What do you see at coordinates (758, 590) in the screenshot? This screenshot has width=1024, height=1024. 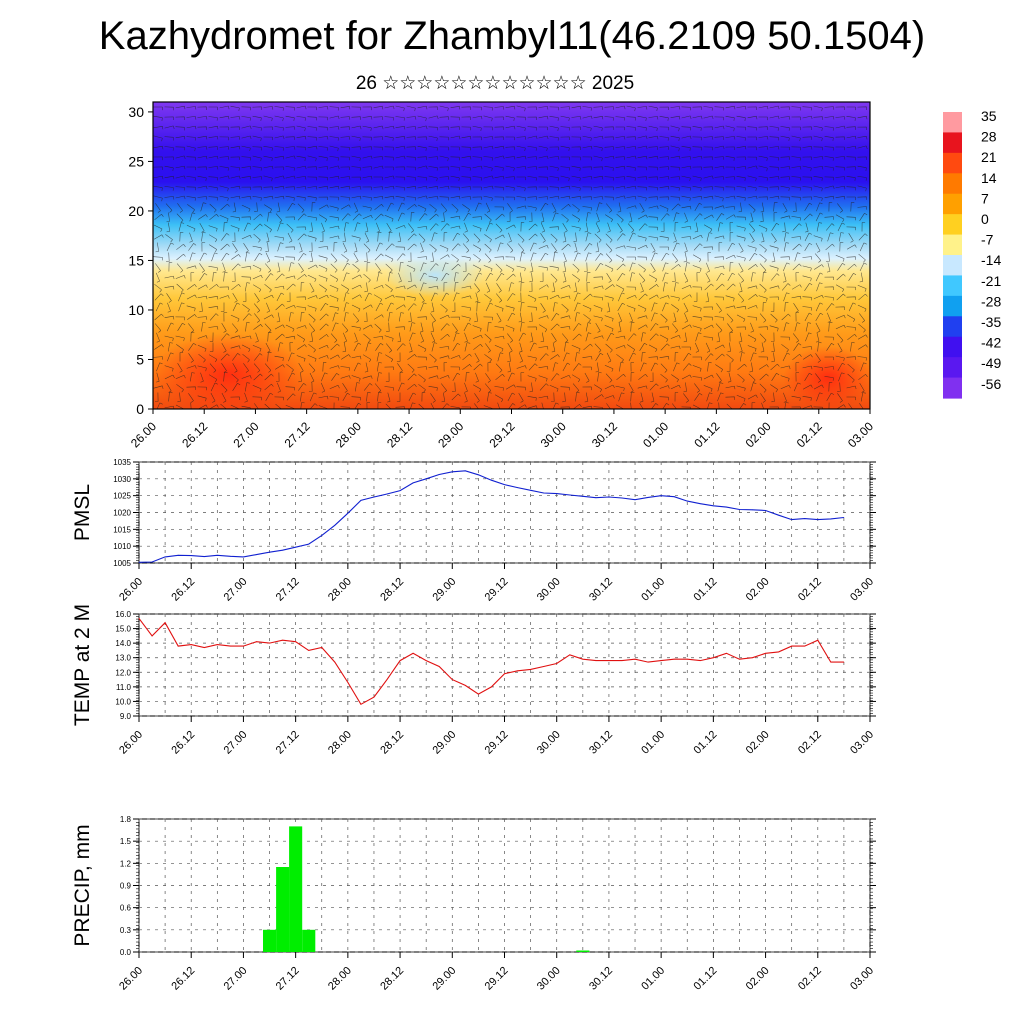 I see `pmsl-x-tick-label: 02.00` at bounding box center [758, 590].